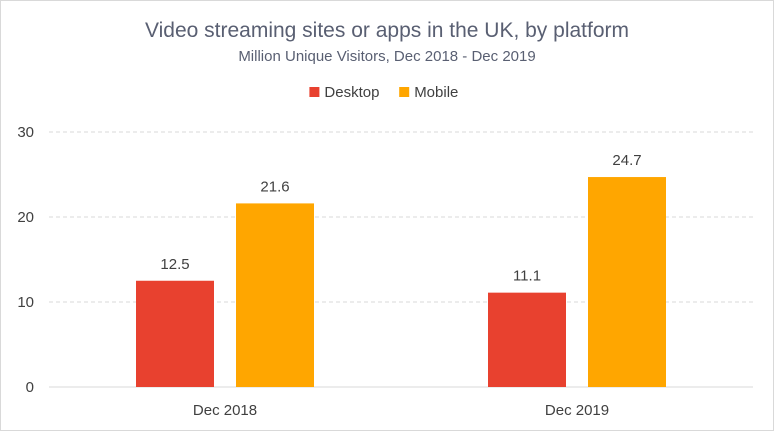  What do you see at coordinates (25, 302) in the screenshot?
I see `y-tick-label: 10` at bounding box center [25, 302].